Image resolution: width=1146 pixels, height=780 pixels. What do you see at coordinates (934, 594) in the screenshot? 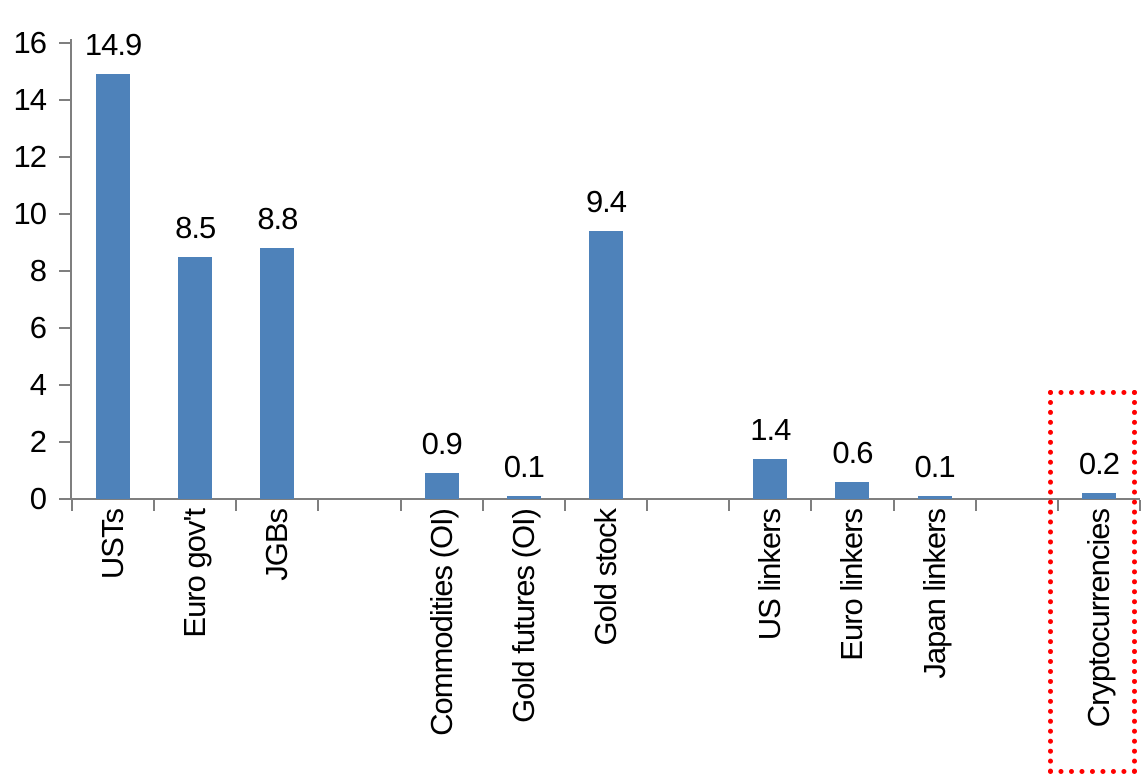
I see `category-label: Japan linkers` at bounding box center [934, 594].